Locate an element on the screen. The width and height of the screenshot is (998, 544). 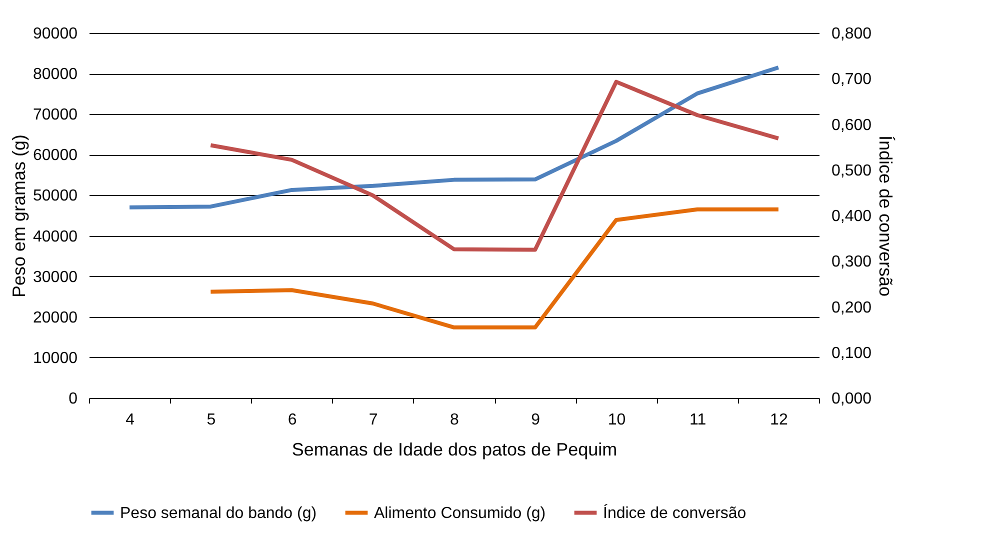
legend-label: Peso semanal do bando (g) is located at coordinates (218, 513).